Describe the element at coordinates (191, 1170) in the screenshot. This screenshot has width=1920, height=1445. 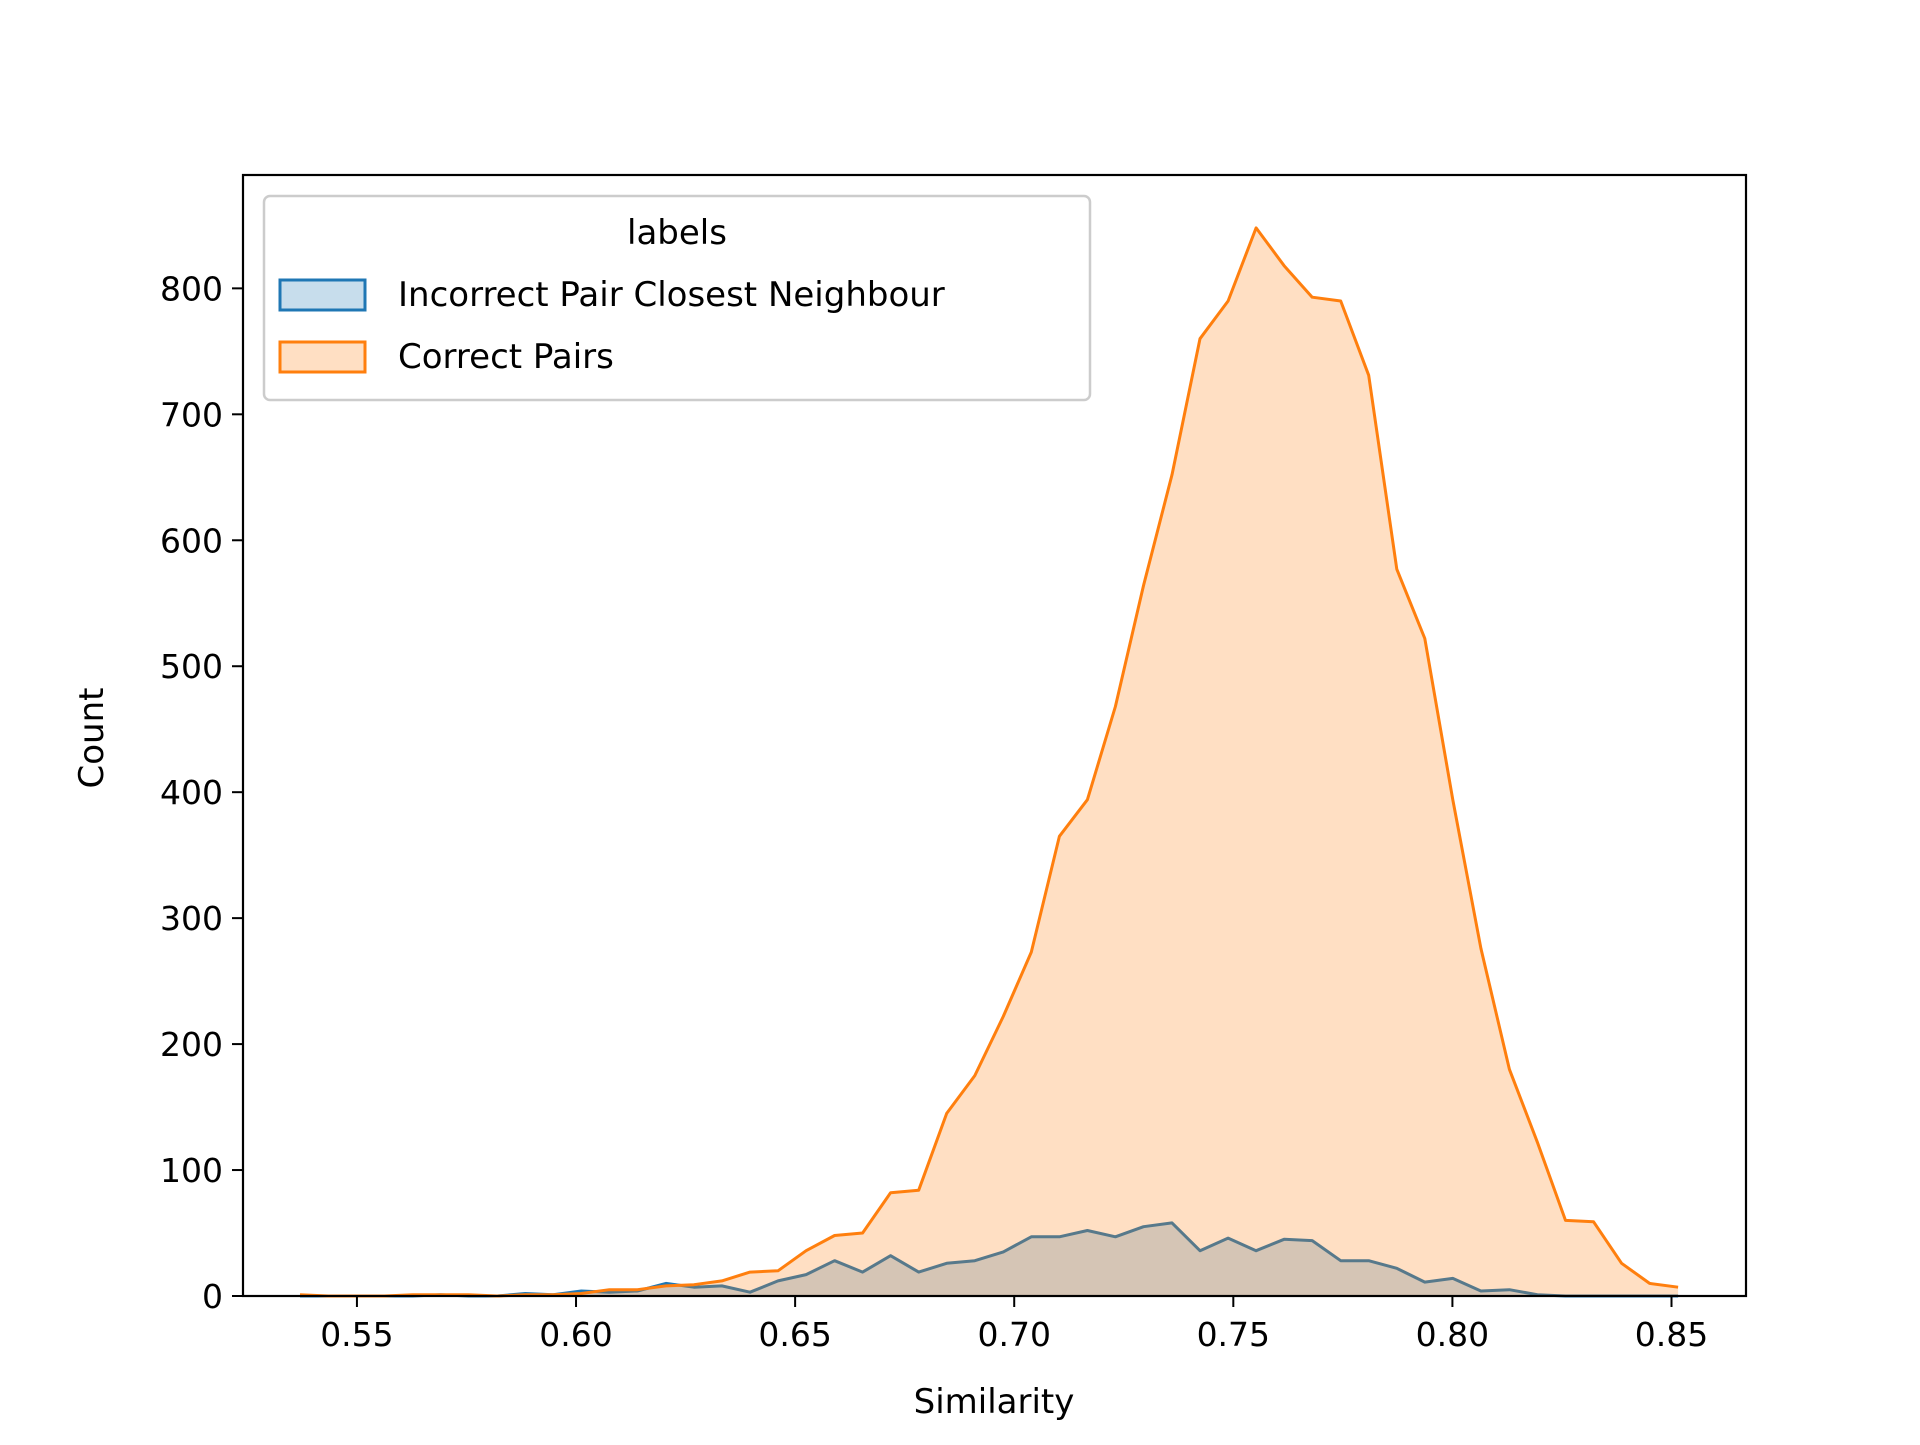
I see `y-tick-label: 100` at that location.